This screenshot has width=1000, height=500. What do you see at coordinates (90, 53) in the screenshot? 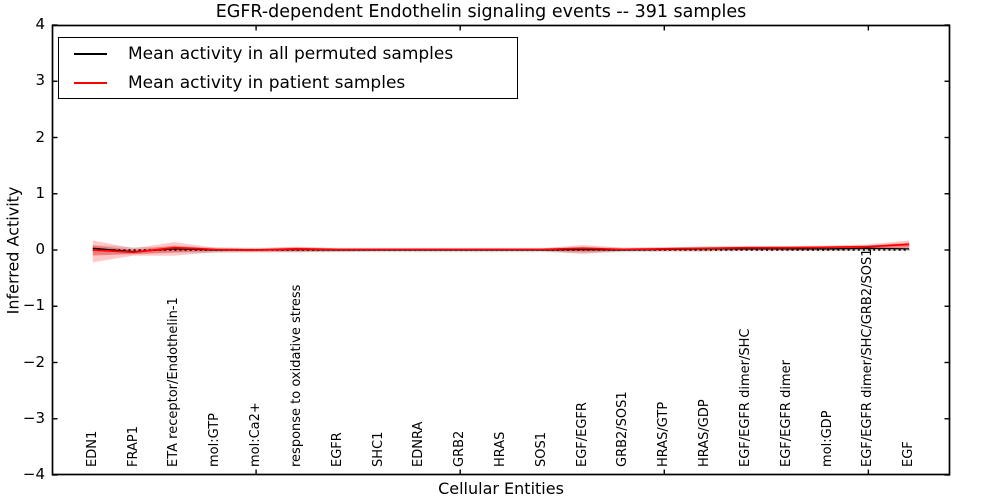
I see `permuted-line-sample-icon` at bounding box center [90, 53].